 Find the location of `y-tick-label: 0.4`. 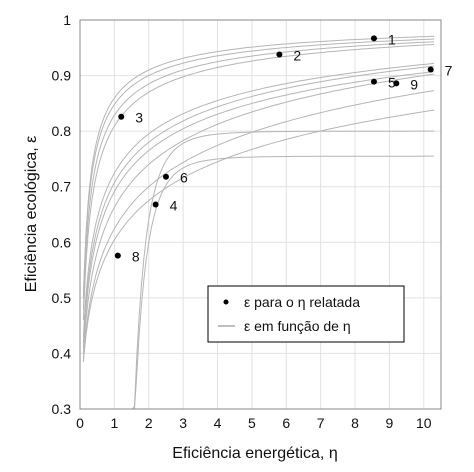

y-tick-label: 0.4 is located at coordinates (62, 353).